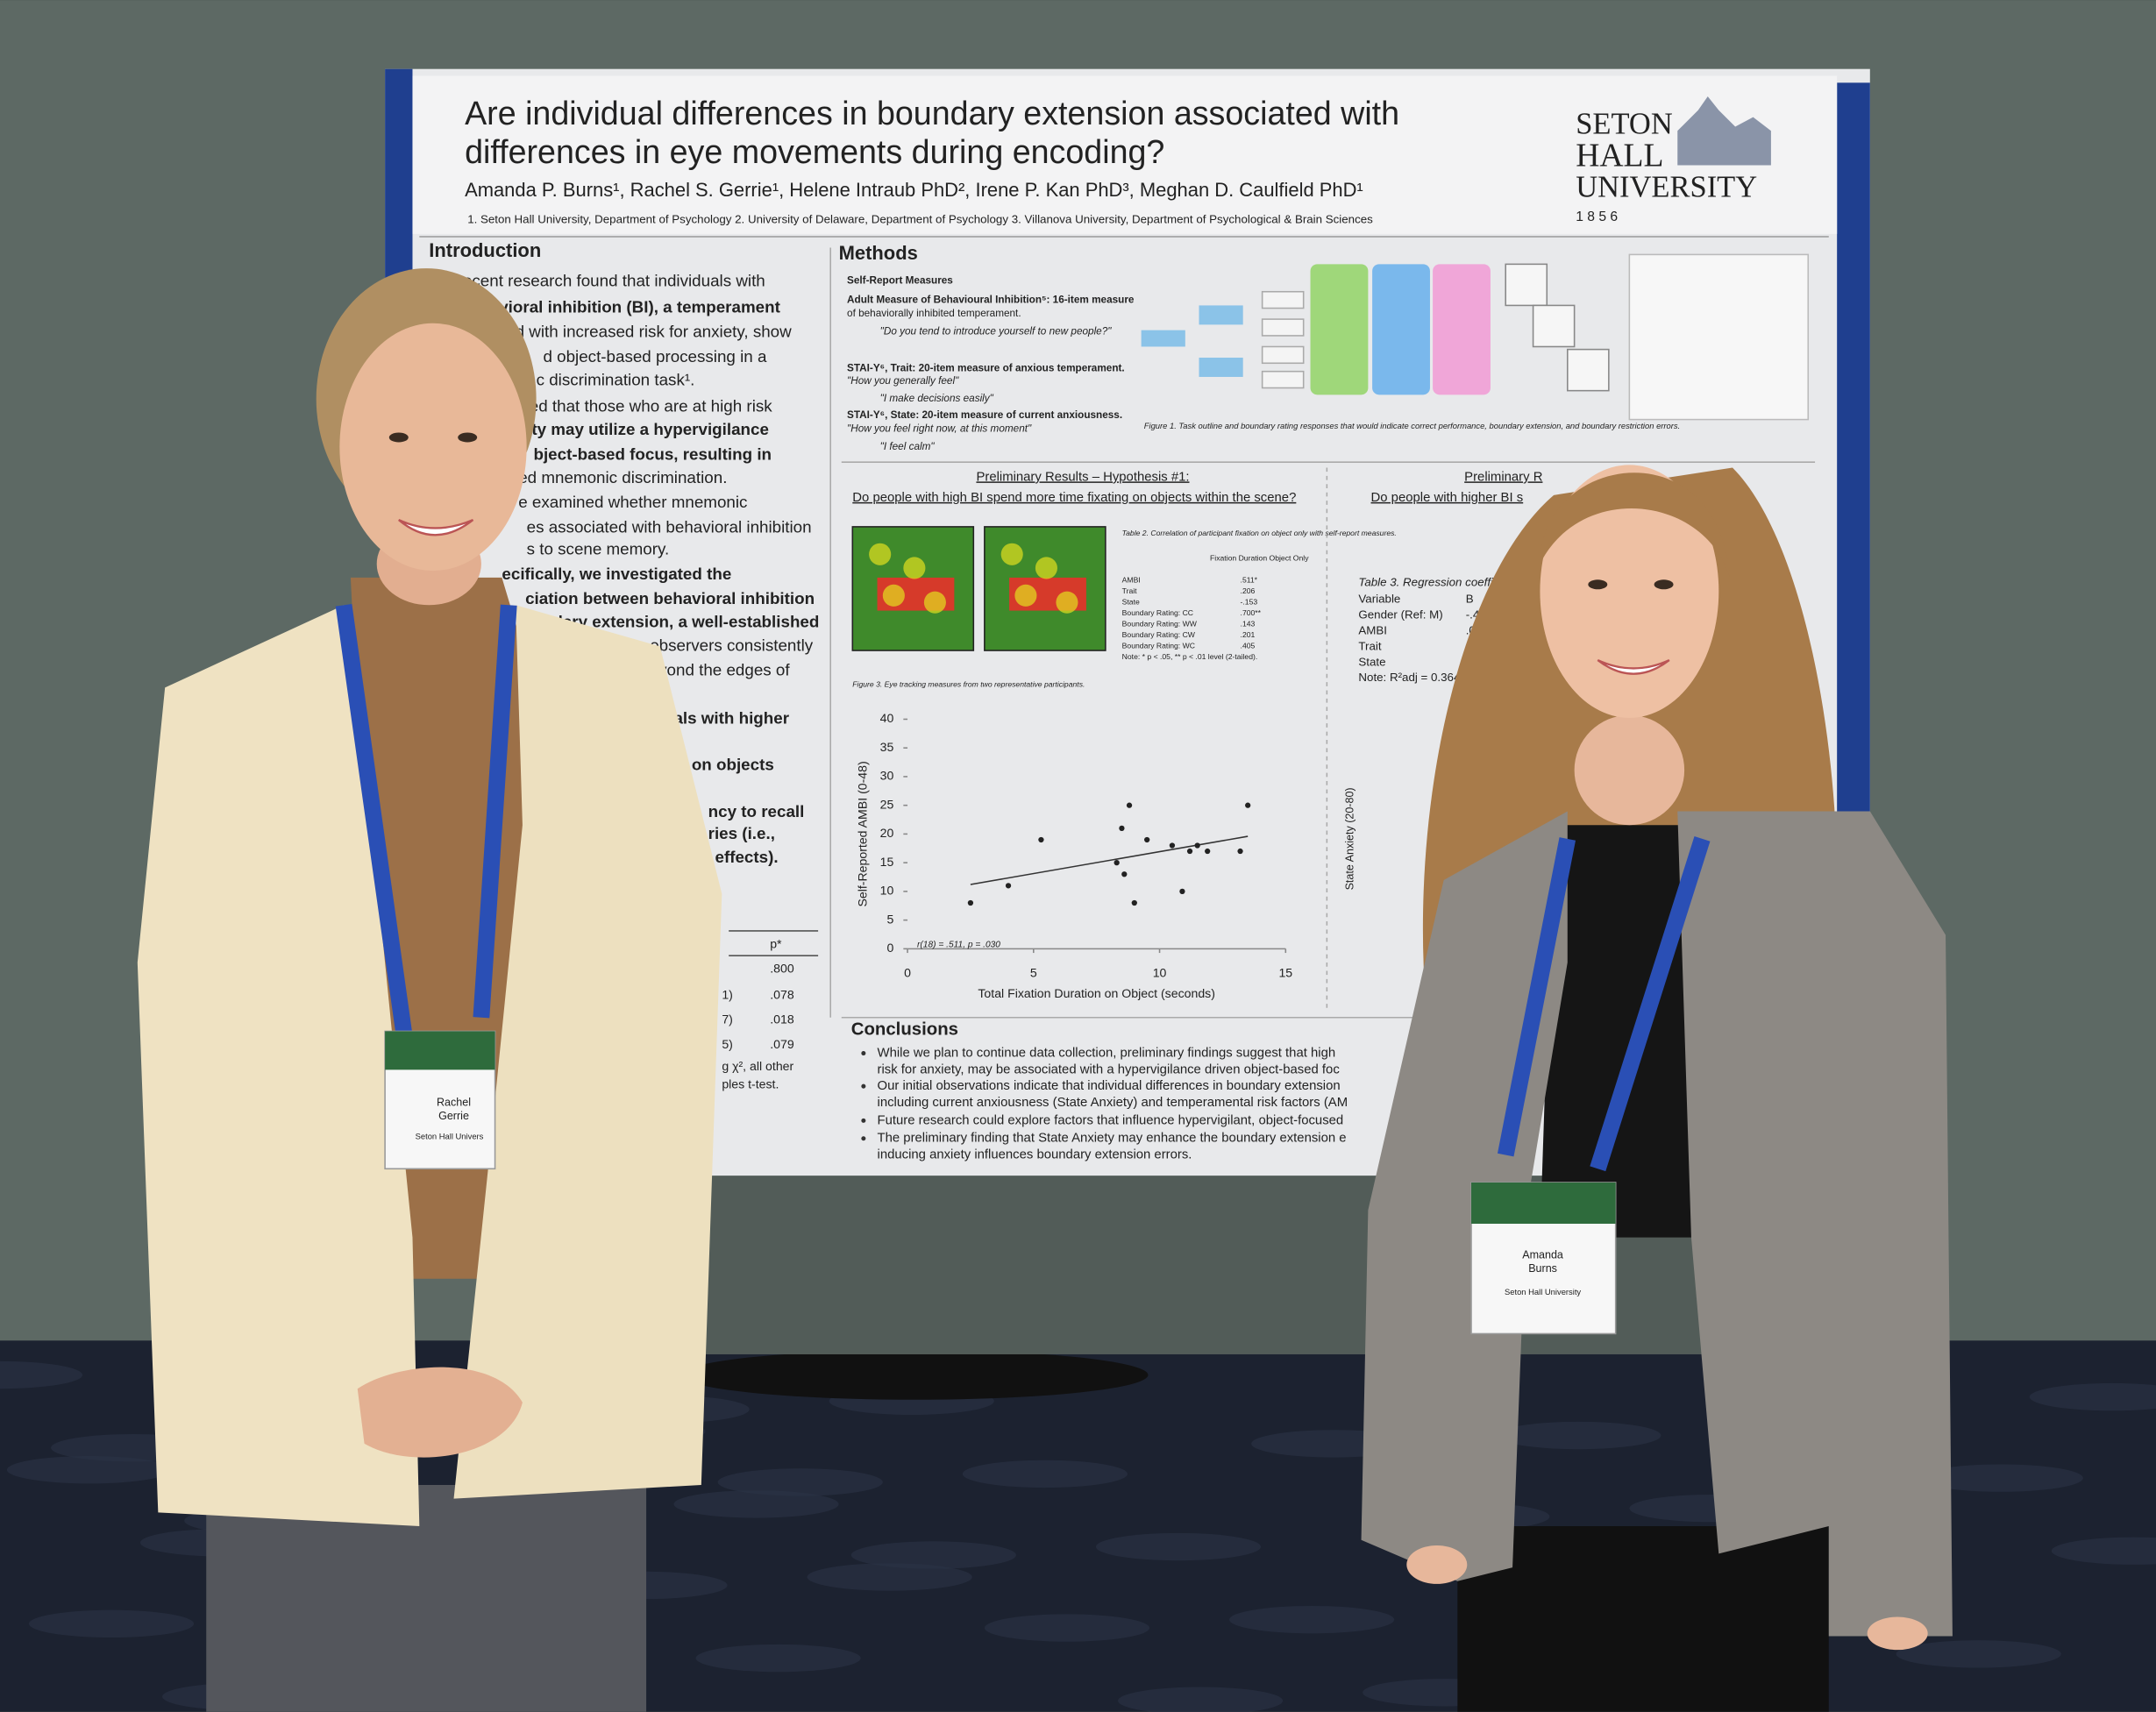 This screenshot has height=1712, width=2156. I want to click on table-cell: Boundary Rating: WW, so click(1160, 625).